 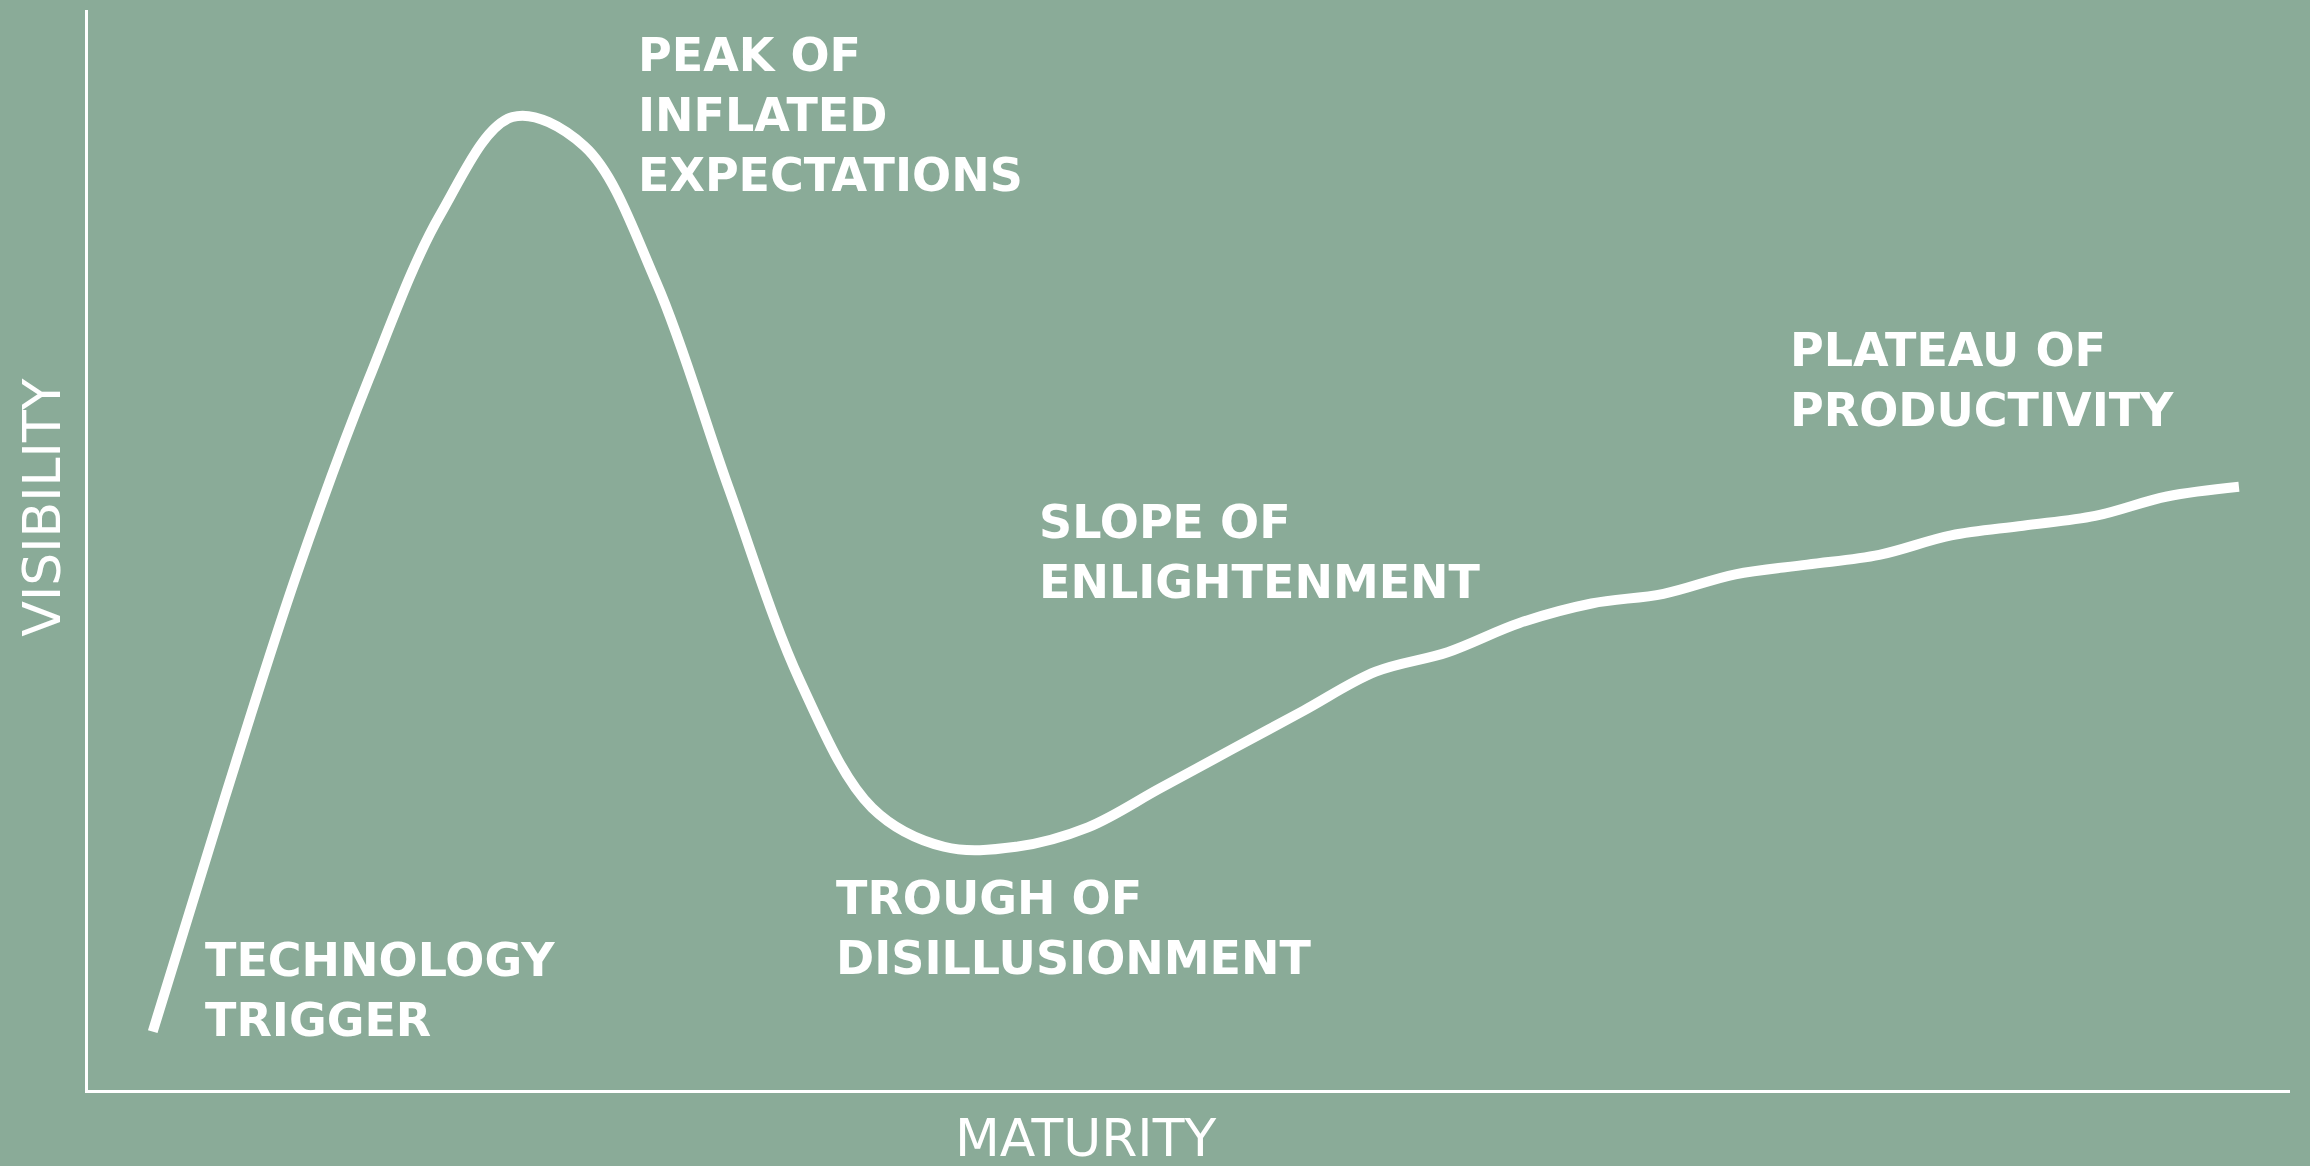 I want to click on annotation: SLOPE OF ENLIGHTENMENT, so click(x=1260, y=552).